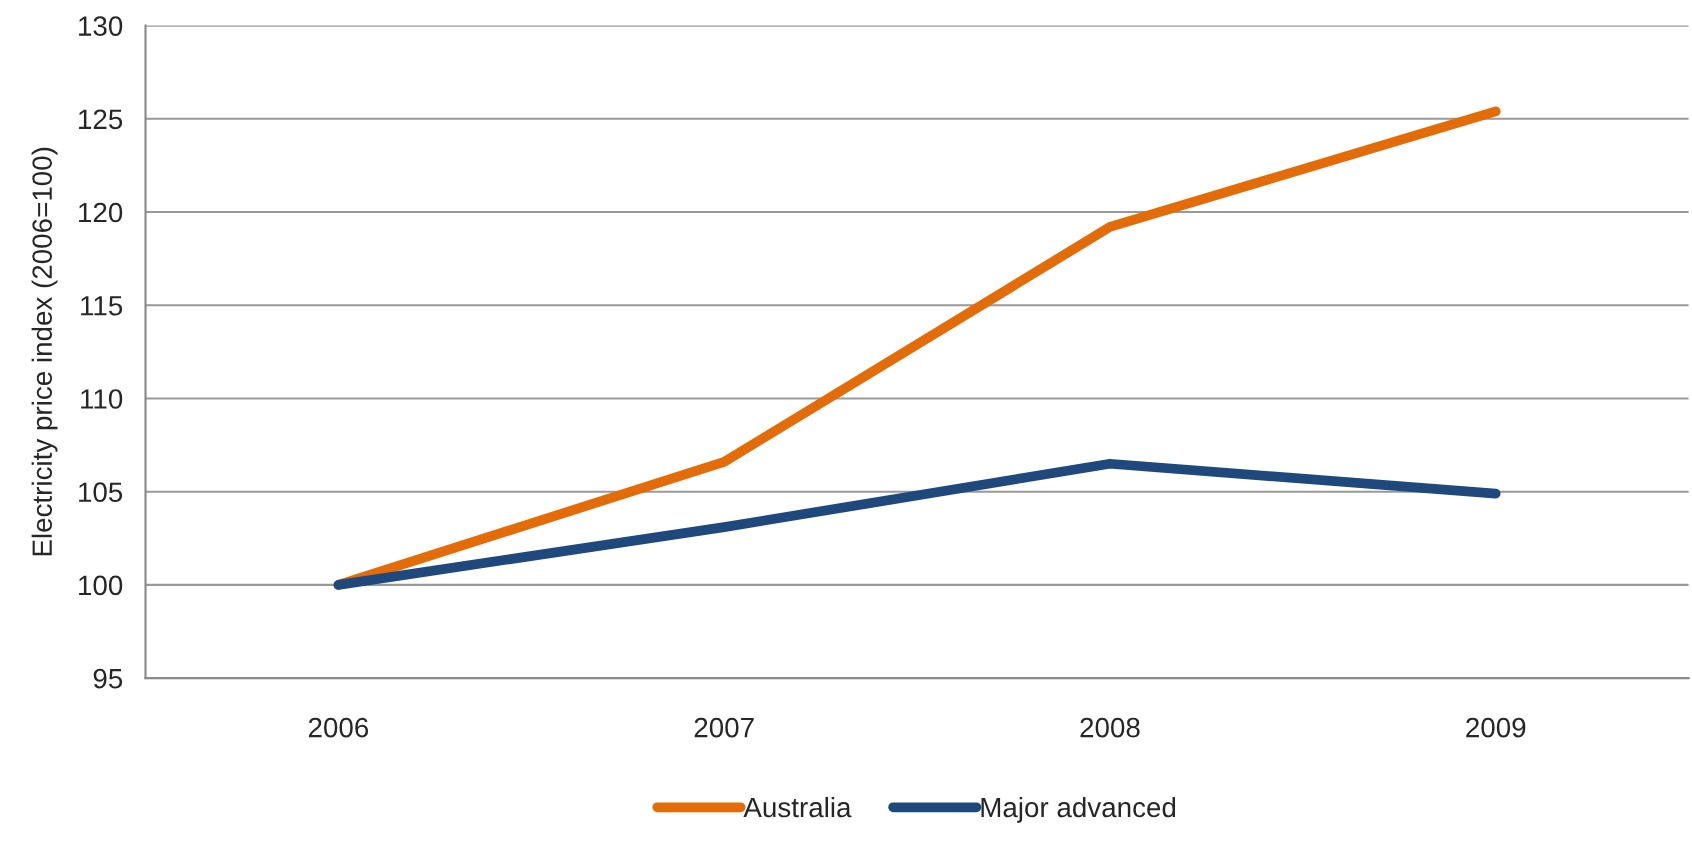  I want to click on y-tick-label: 100, so click(101, 585).